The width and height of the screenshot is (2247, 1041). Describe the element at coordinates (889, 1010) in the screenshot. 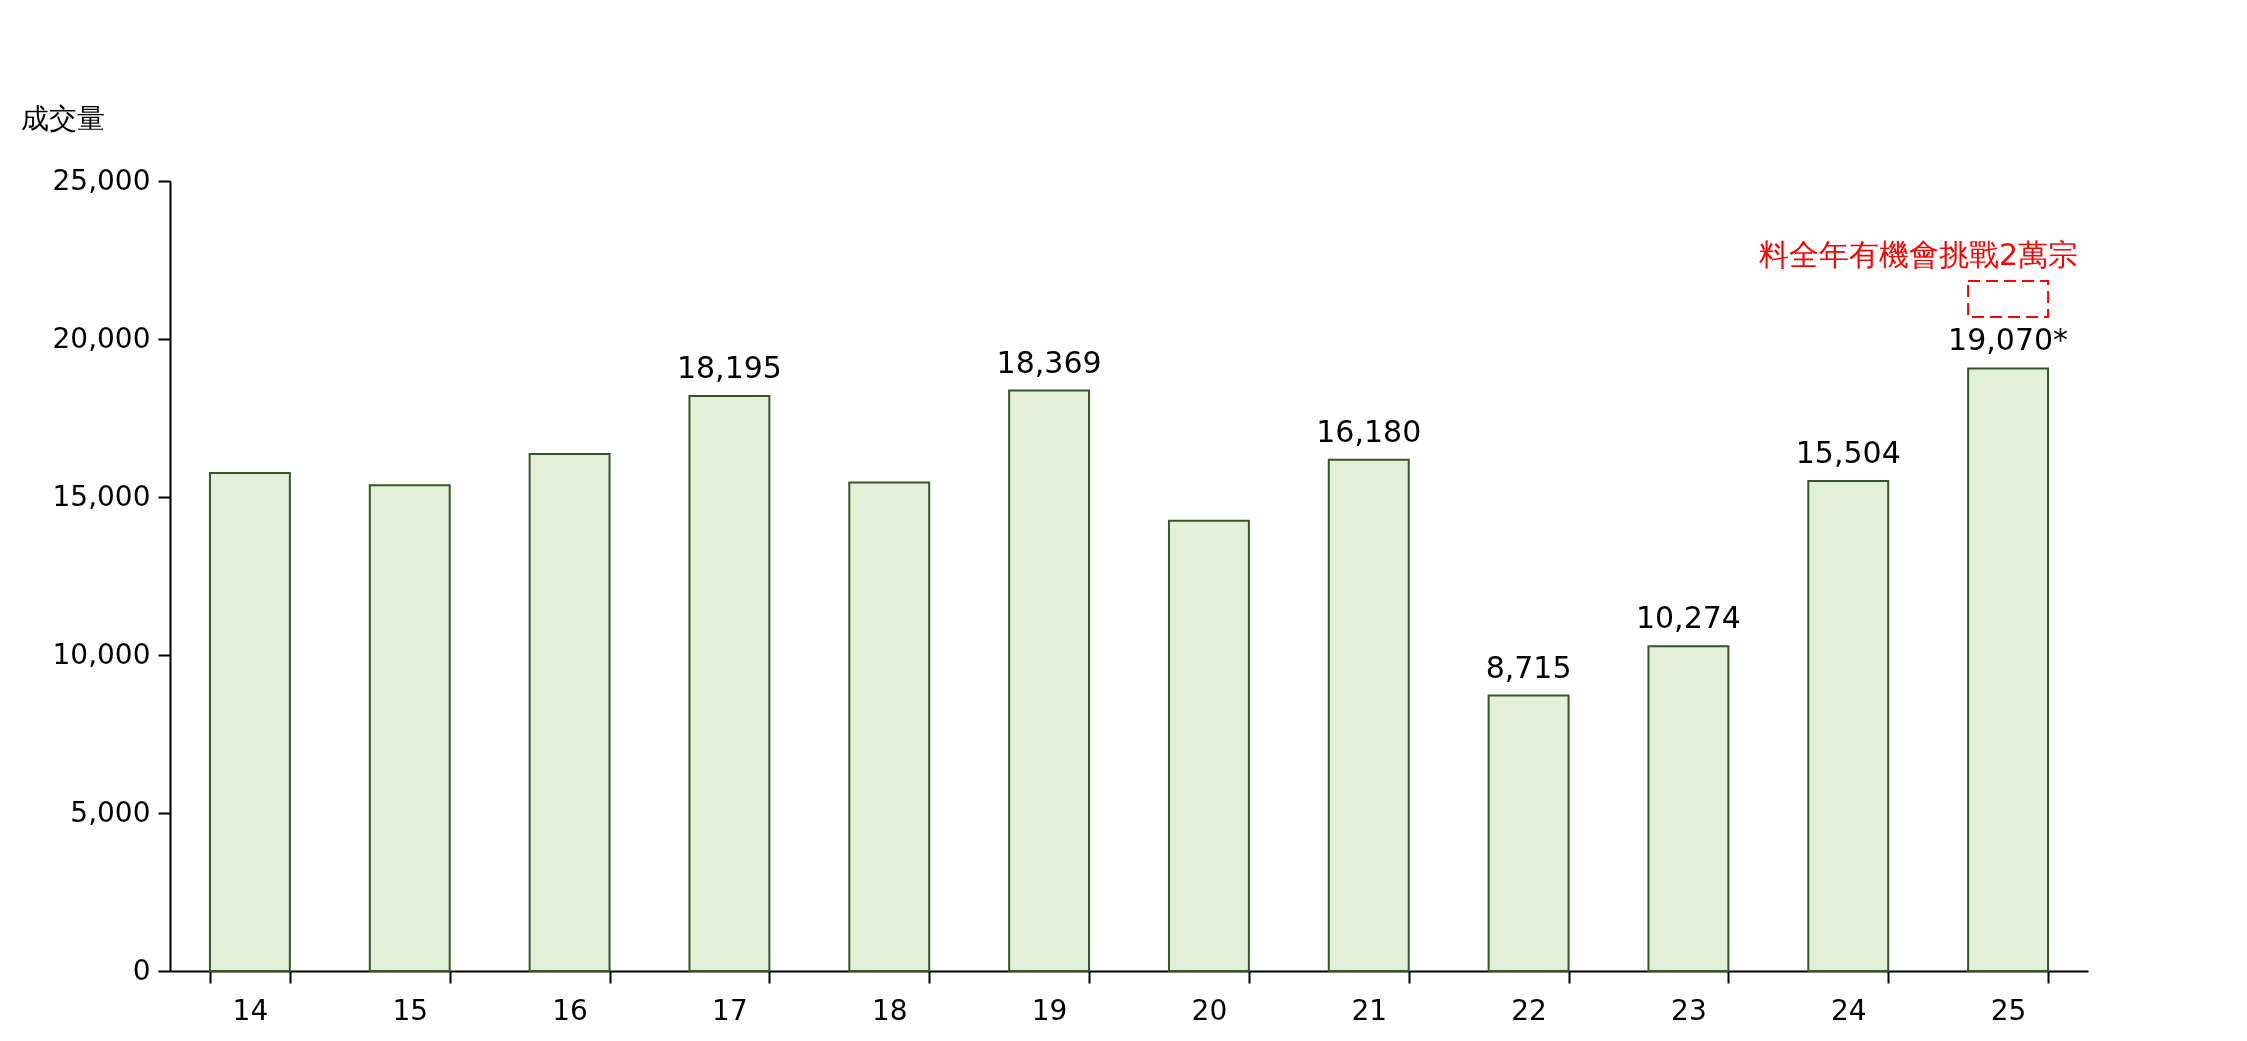

I see `x-tick-label: 18` at that location.